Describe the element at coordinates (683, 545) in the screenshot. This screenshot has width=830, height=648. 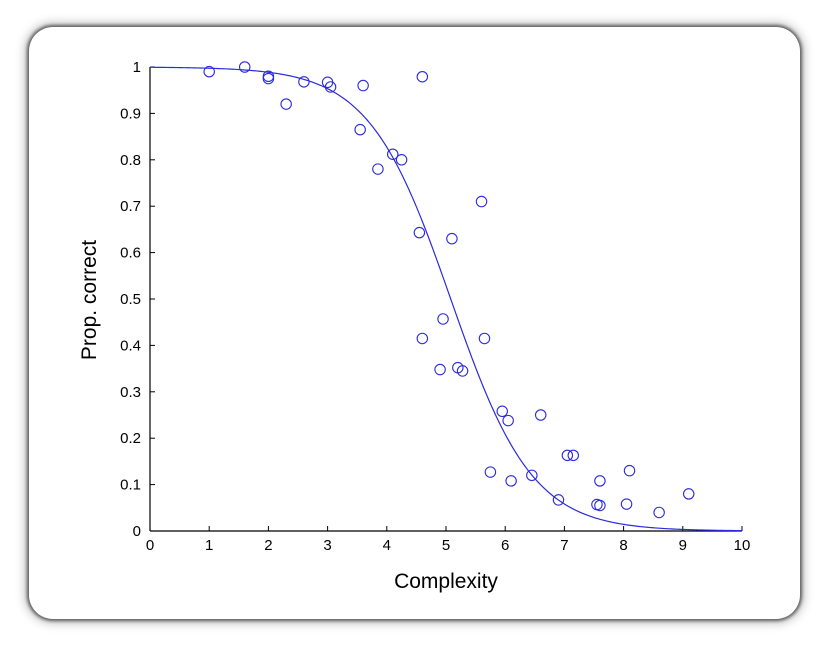
I see `x-tick-label: 9` at that location.